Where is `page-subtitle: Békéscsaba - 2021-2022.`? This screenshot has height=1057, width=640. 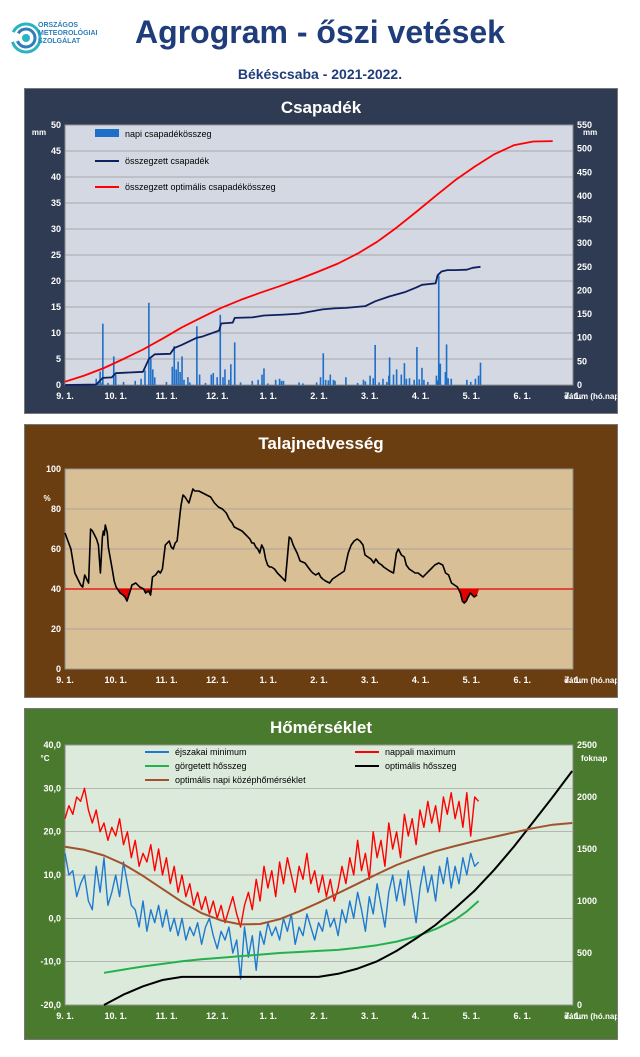 page-subtitle: Békéscsaba - 2021-2022. is located at coordinates (320, 74).